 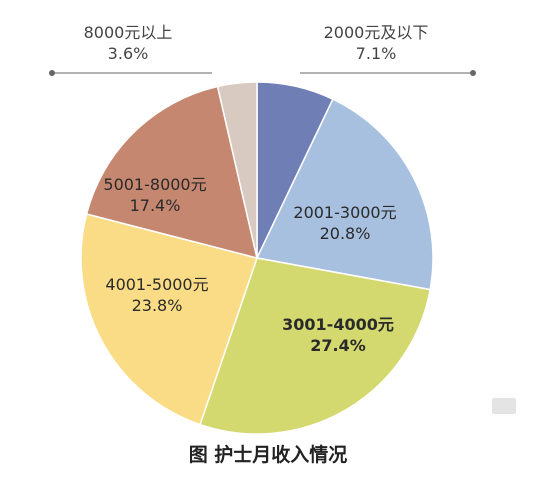 What do you see at coordinates (128, 53) in the screenshot?
I see `slice-value-5: 3.6%` at bounding box center [128, 53].